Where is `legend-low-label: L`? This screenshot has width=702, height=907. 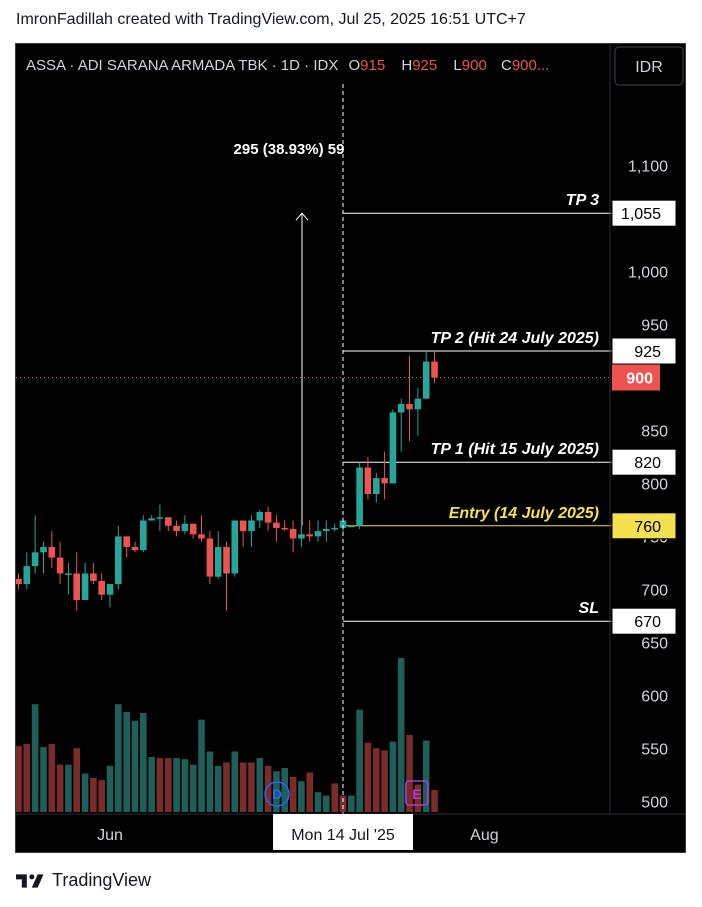 legend-low-label: L is located at coordinates (457, 65).